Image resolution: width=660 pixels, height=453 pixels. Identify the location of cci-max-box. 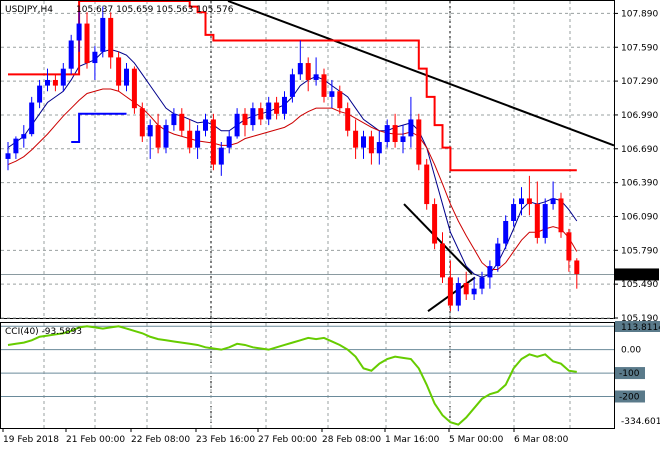
(637, 326).